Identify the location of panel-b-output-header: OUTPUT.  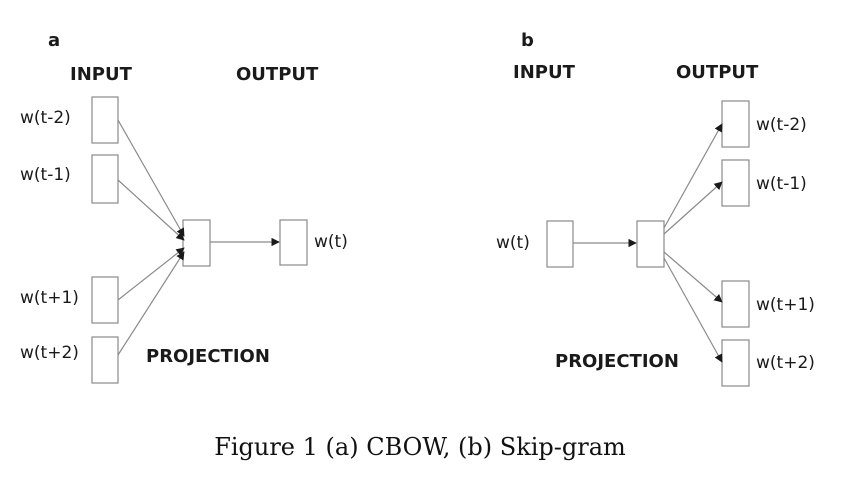
(717, 72).